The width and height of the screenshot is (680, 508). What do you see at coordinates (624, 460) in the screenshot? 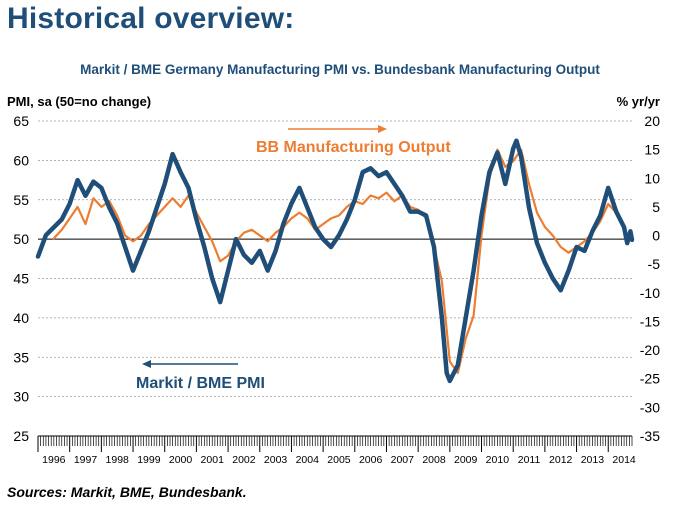
I see `x-tick-label: 2014` at bounding box center [624, 460].